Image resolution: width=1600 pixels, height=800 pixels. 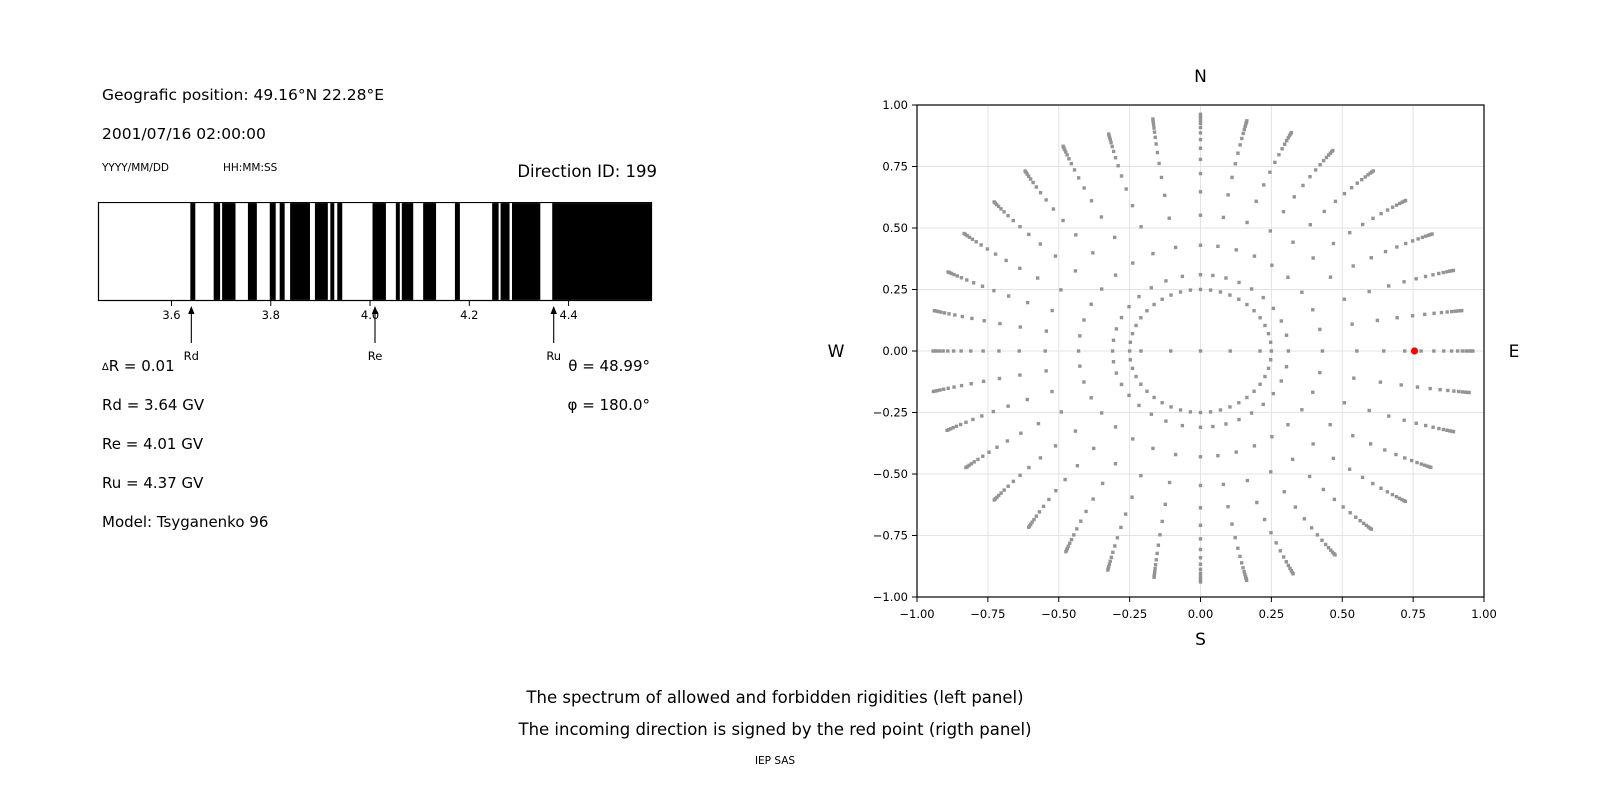 I want to click on re-text: Re = 4.01 GV, so click(x=153, y=444).